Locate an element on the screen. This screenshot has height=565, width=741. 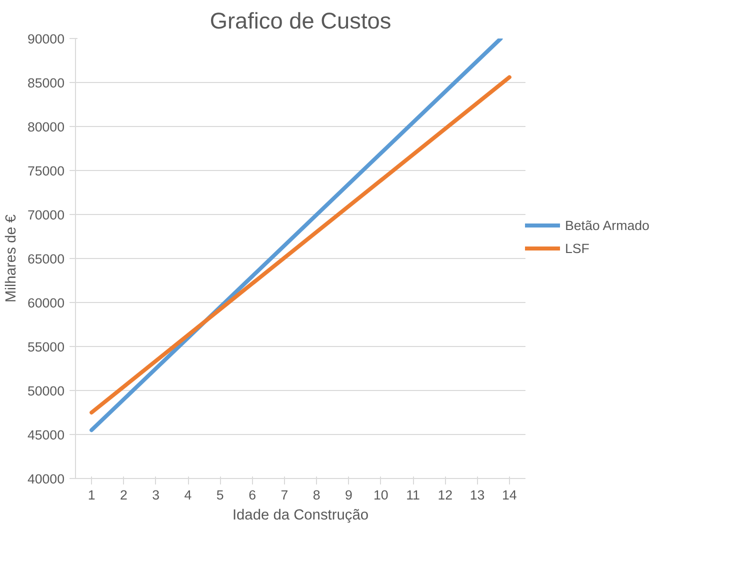
y-tick-label: 65000 is located at coordinates (45, 259).